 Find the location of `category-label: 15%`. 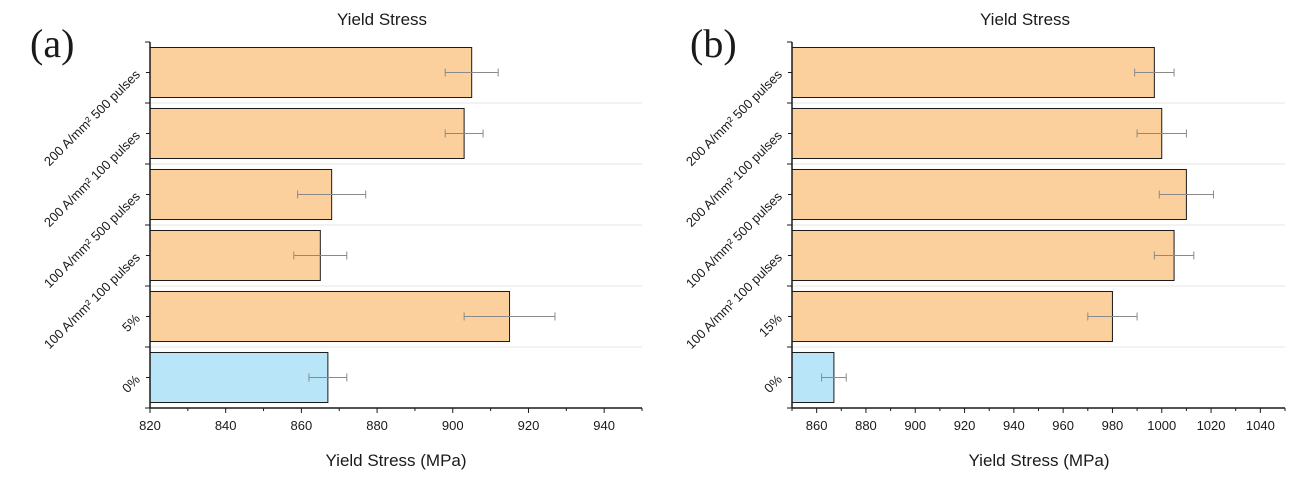

category-label: 15% is located at coordinates (770, 325).